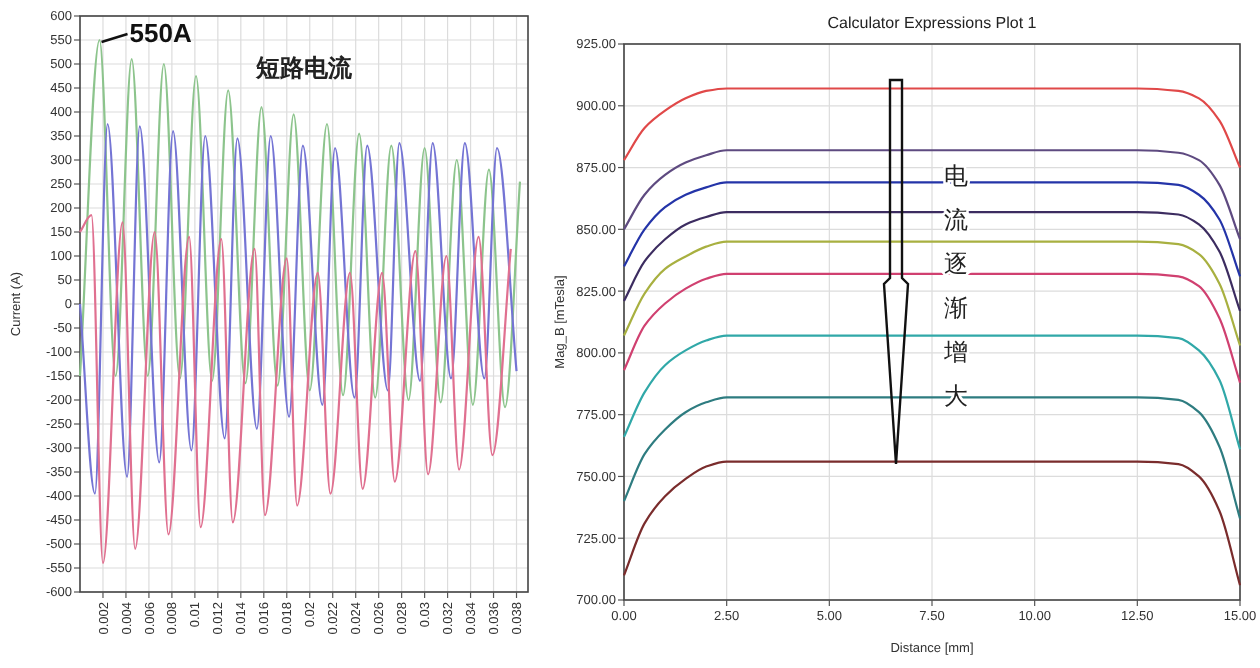  I want to click on chart-title: Calculator Expressions Plot 1, so click(932, 23).